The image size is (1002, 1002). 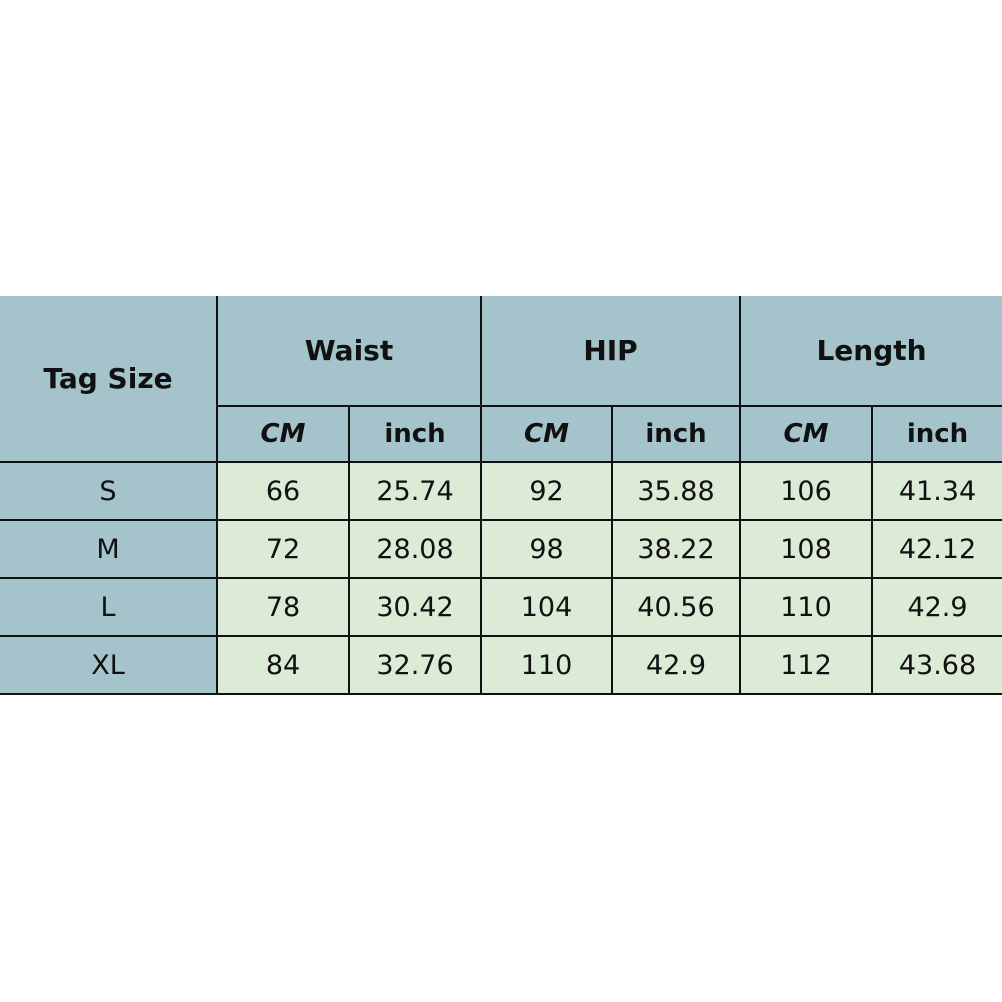 I want to click on table-row: M 72 28.08 98 38.22 108 42.12, so click(x=501, y=549).